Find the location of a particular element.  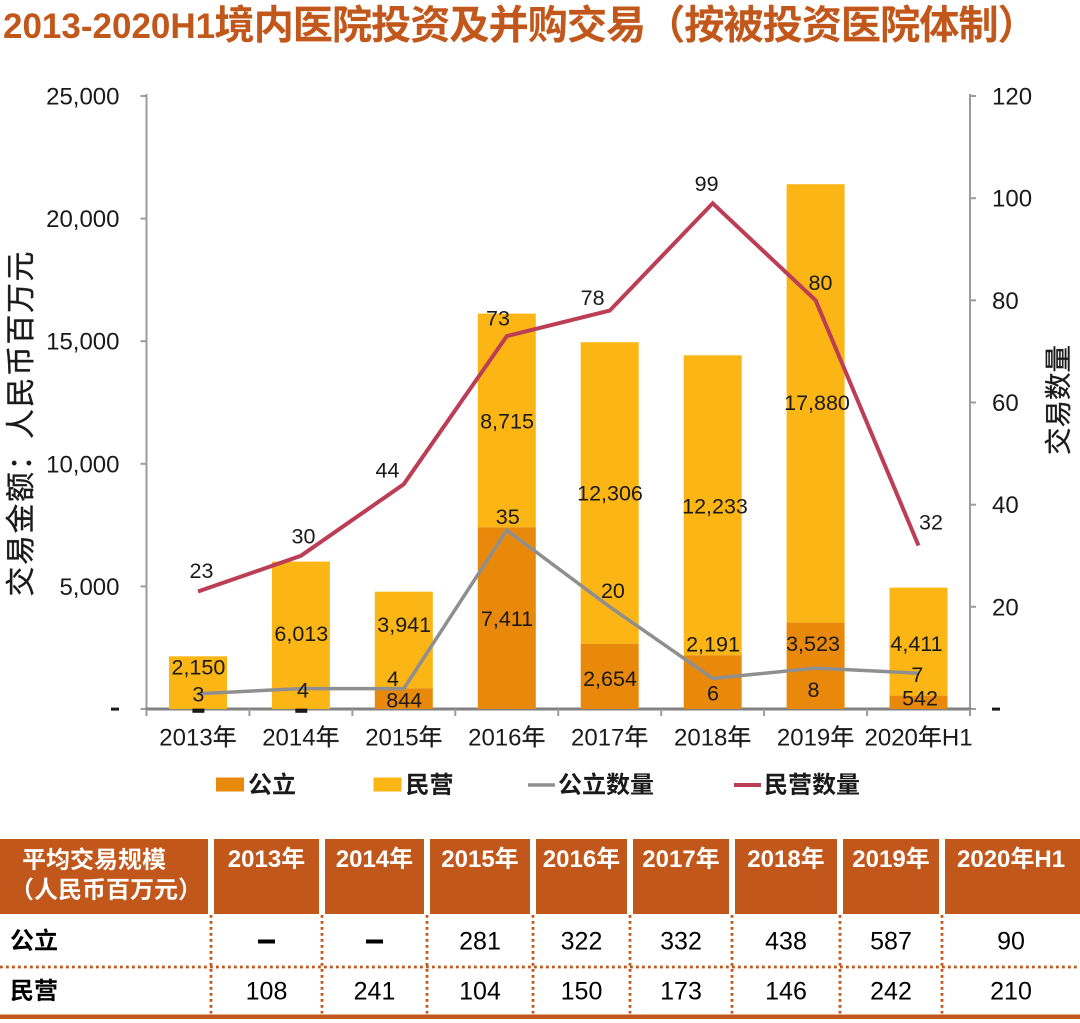

svg-text: 6,013 is located at coordinates (301, 634).